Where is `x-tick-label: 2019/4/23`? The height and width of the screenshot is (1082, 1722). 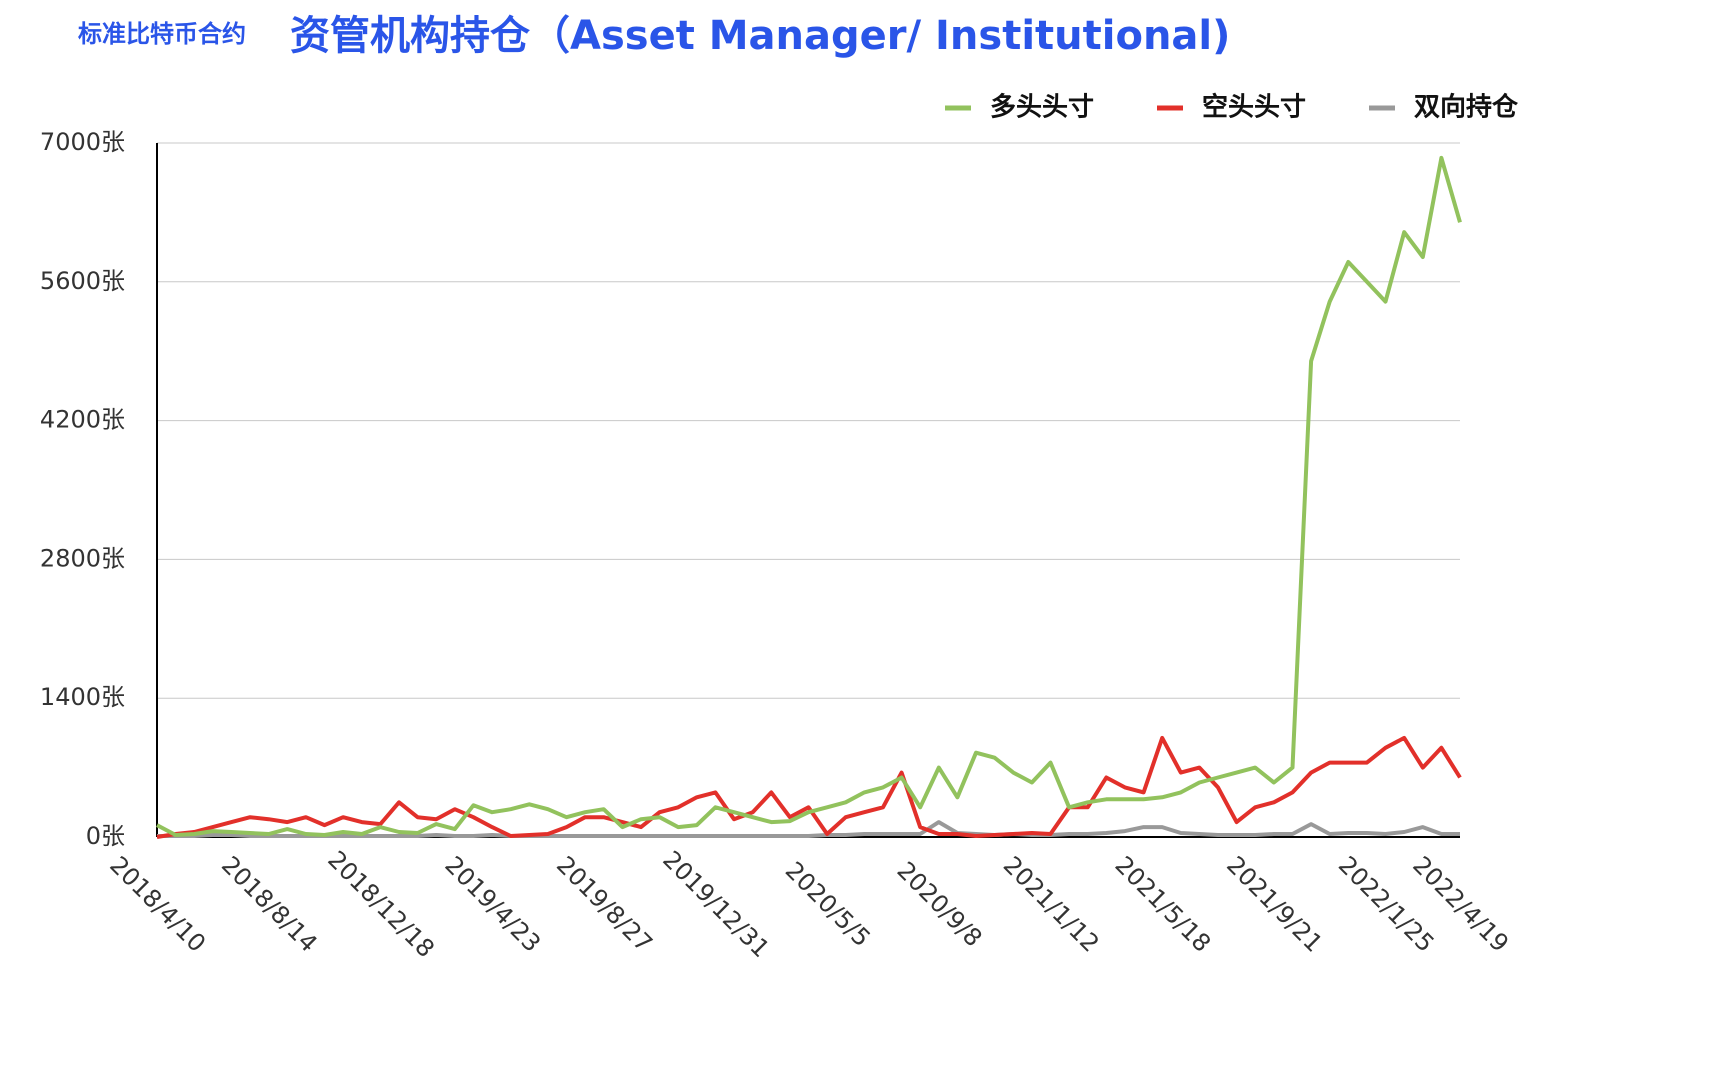 x-tick-label: 2019/4/23 is located at coordinates (492, 904).